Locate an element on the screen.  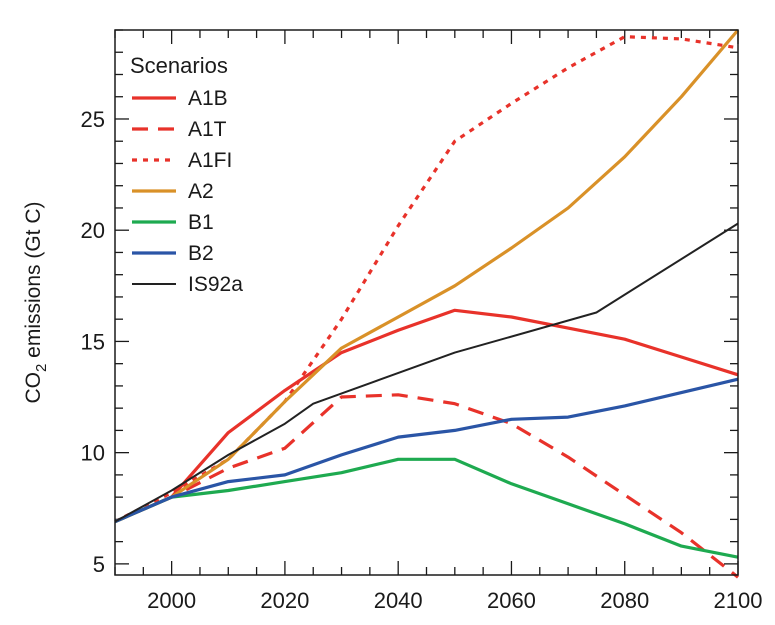
y-tick-label: 20 is located at coordinates (93, 230).